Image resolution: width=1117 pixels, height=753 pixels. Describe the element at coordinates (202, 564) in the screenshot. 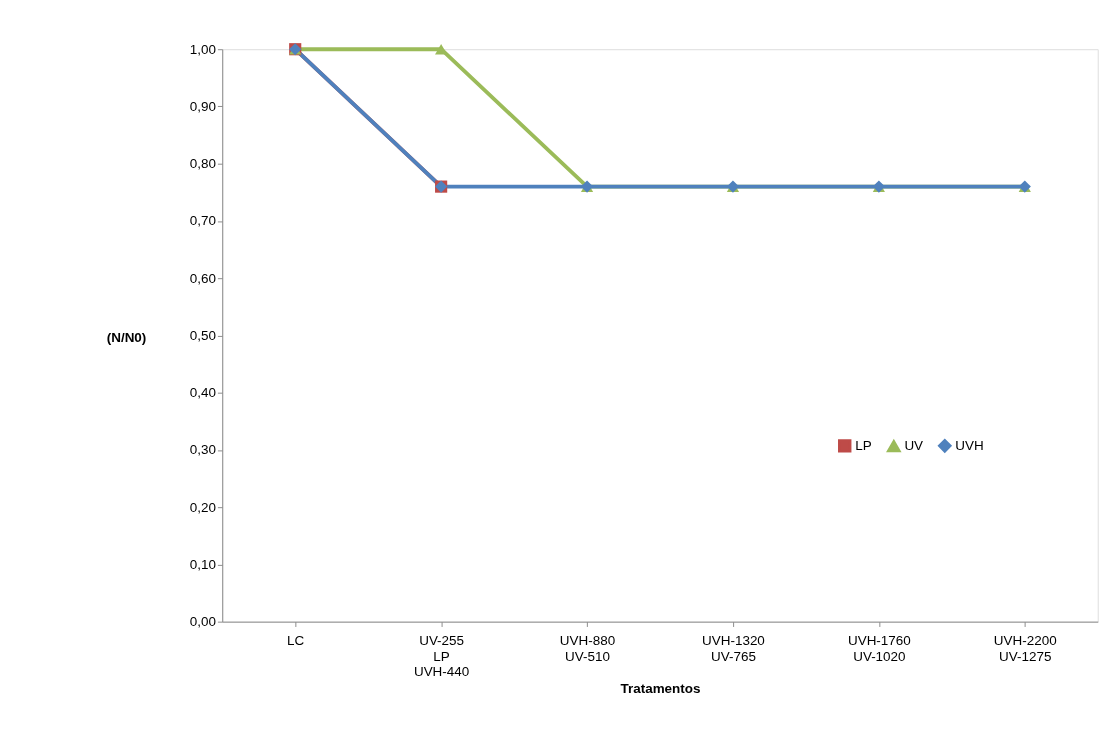

I see `y-tick-label: 0,10` at that location.